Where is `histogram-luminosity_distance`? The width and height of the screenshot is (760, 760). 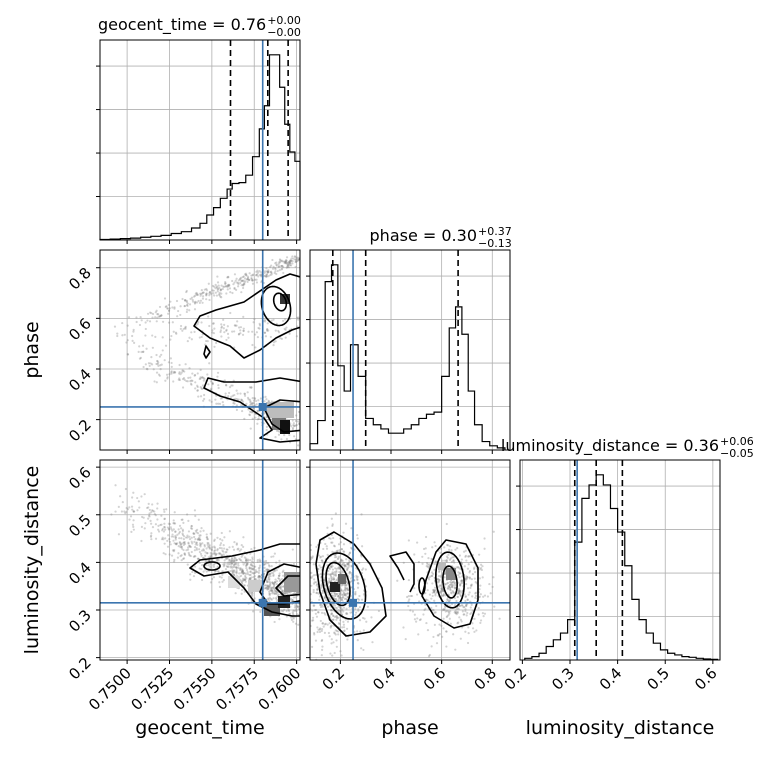 histogram-luminosity_distance is located at coordinates (621, 567).